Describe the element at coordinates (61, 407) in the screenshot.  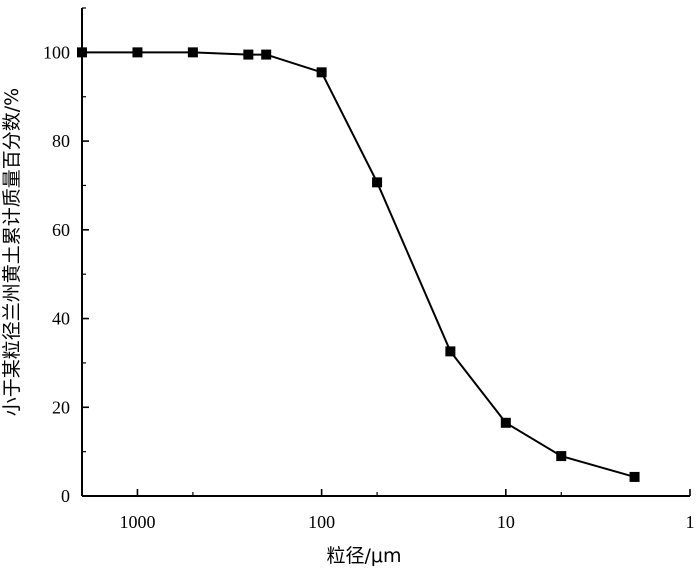
I see `y-tick-label: 20` at that location.